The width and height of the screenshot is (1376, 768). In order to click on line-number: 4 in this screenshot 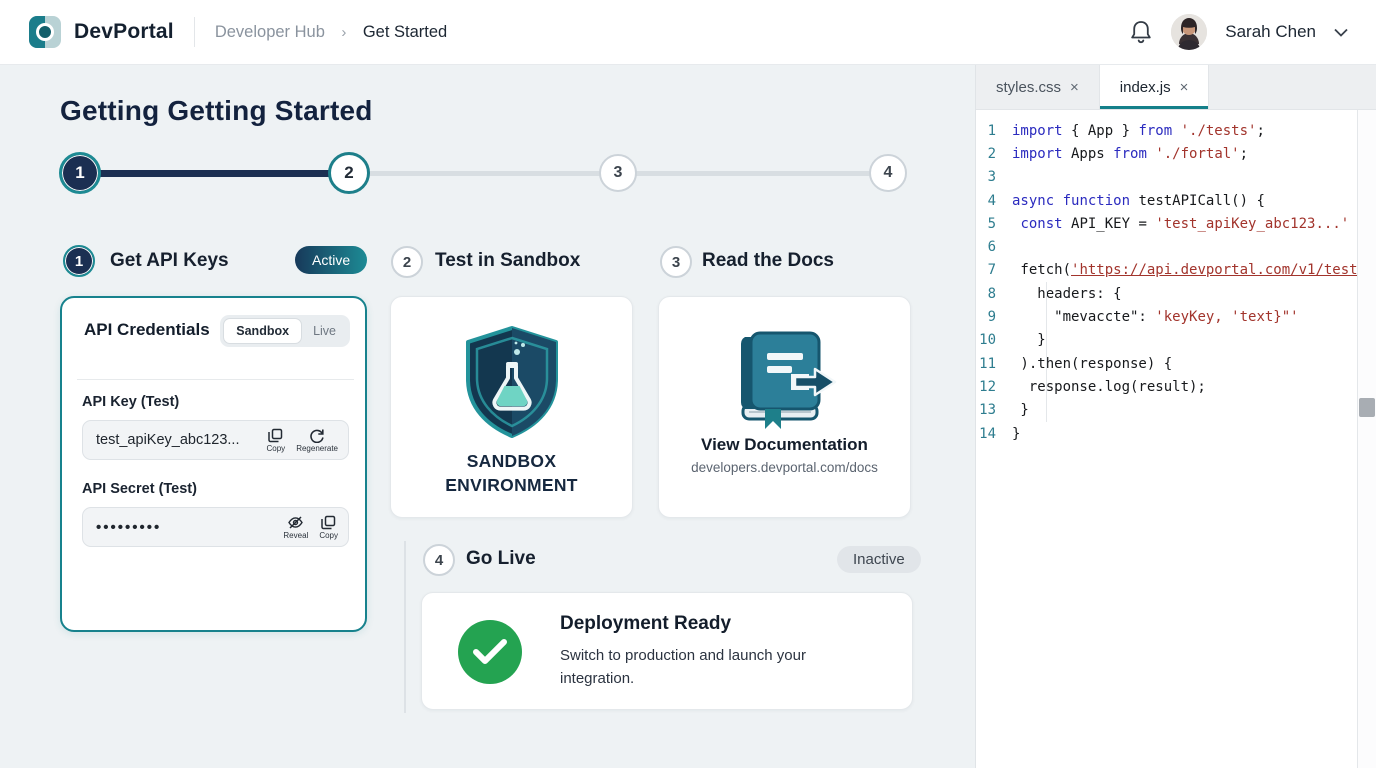, I will do `click(991, 200)`.